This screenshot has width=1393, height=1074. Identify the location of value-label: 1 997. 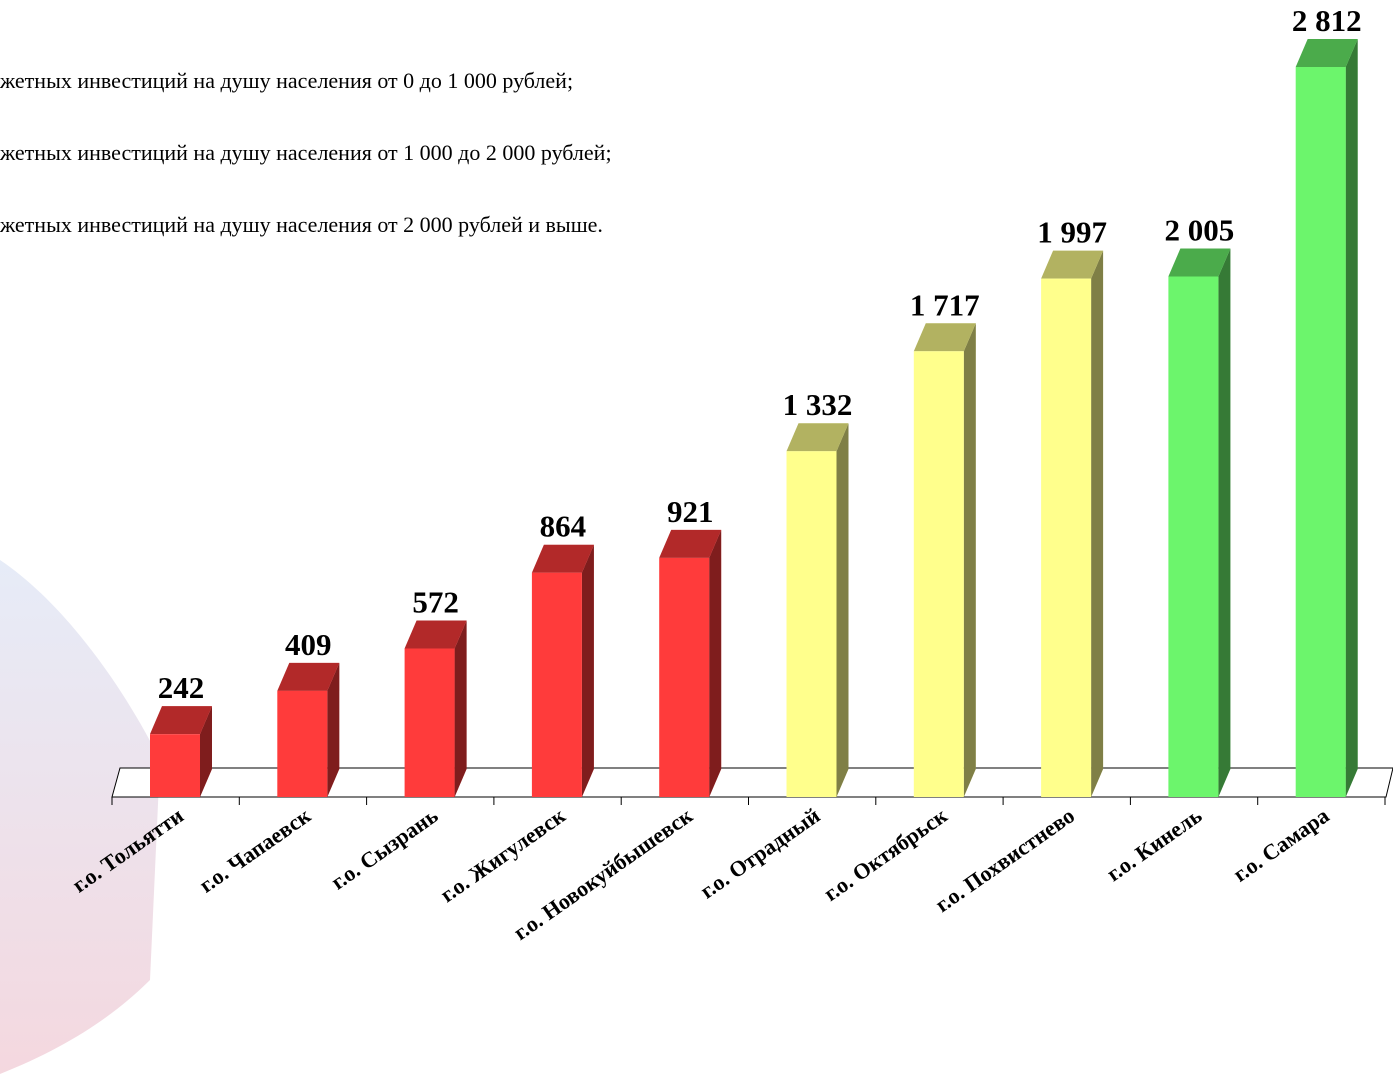
(1072, 232).